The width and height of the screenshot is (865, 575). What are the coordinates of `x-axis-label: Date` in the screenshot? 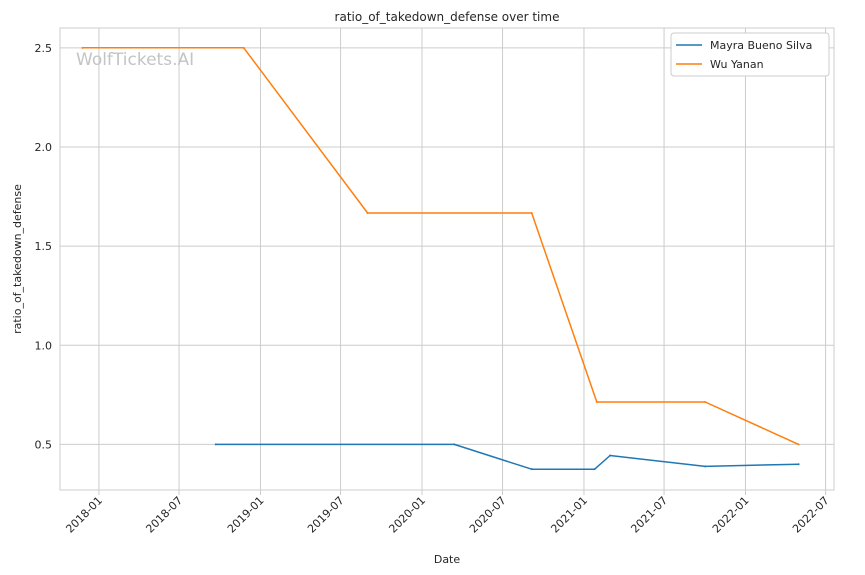 It's located at (447, 559).